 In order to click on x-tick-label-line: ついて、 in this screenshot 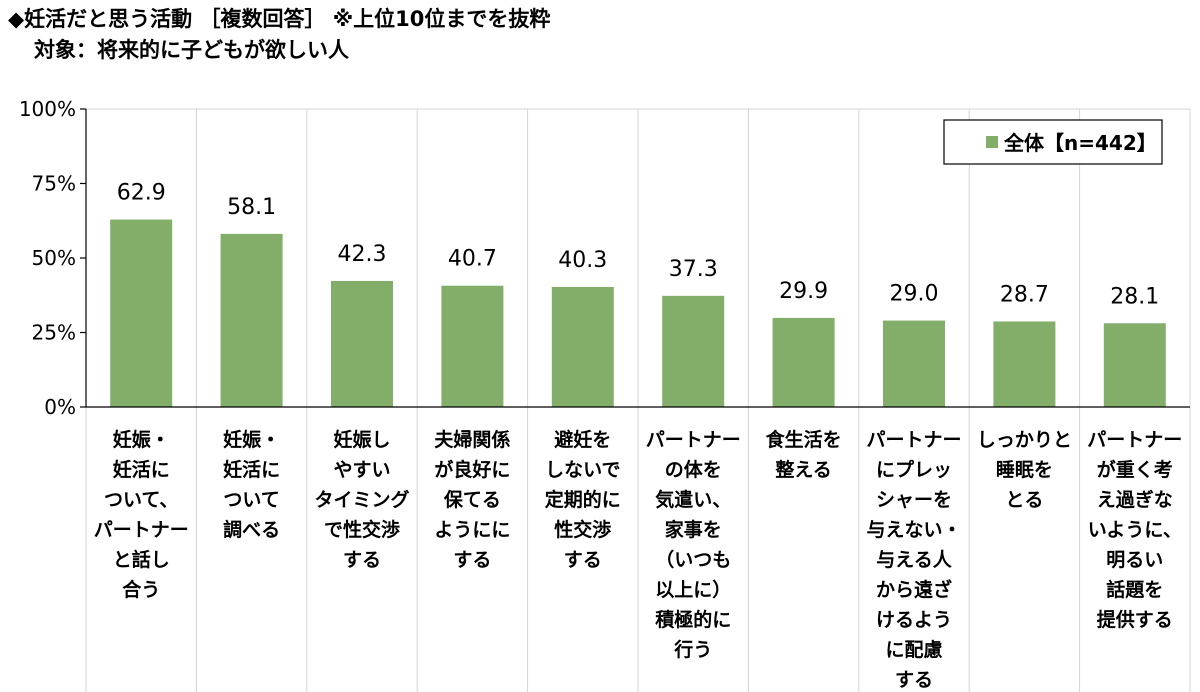, I will do `click(141, 500)`.